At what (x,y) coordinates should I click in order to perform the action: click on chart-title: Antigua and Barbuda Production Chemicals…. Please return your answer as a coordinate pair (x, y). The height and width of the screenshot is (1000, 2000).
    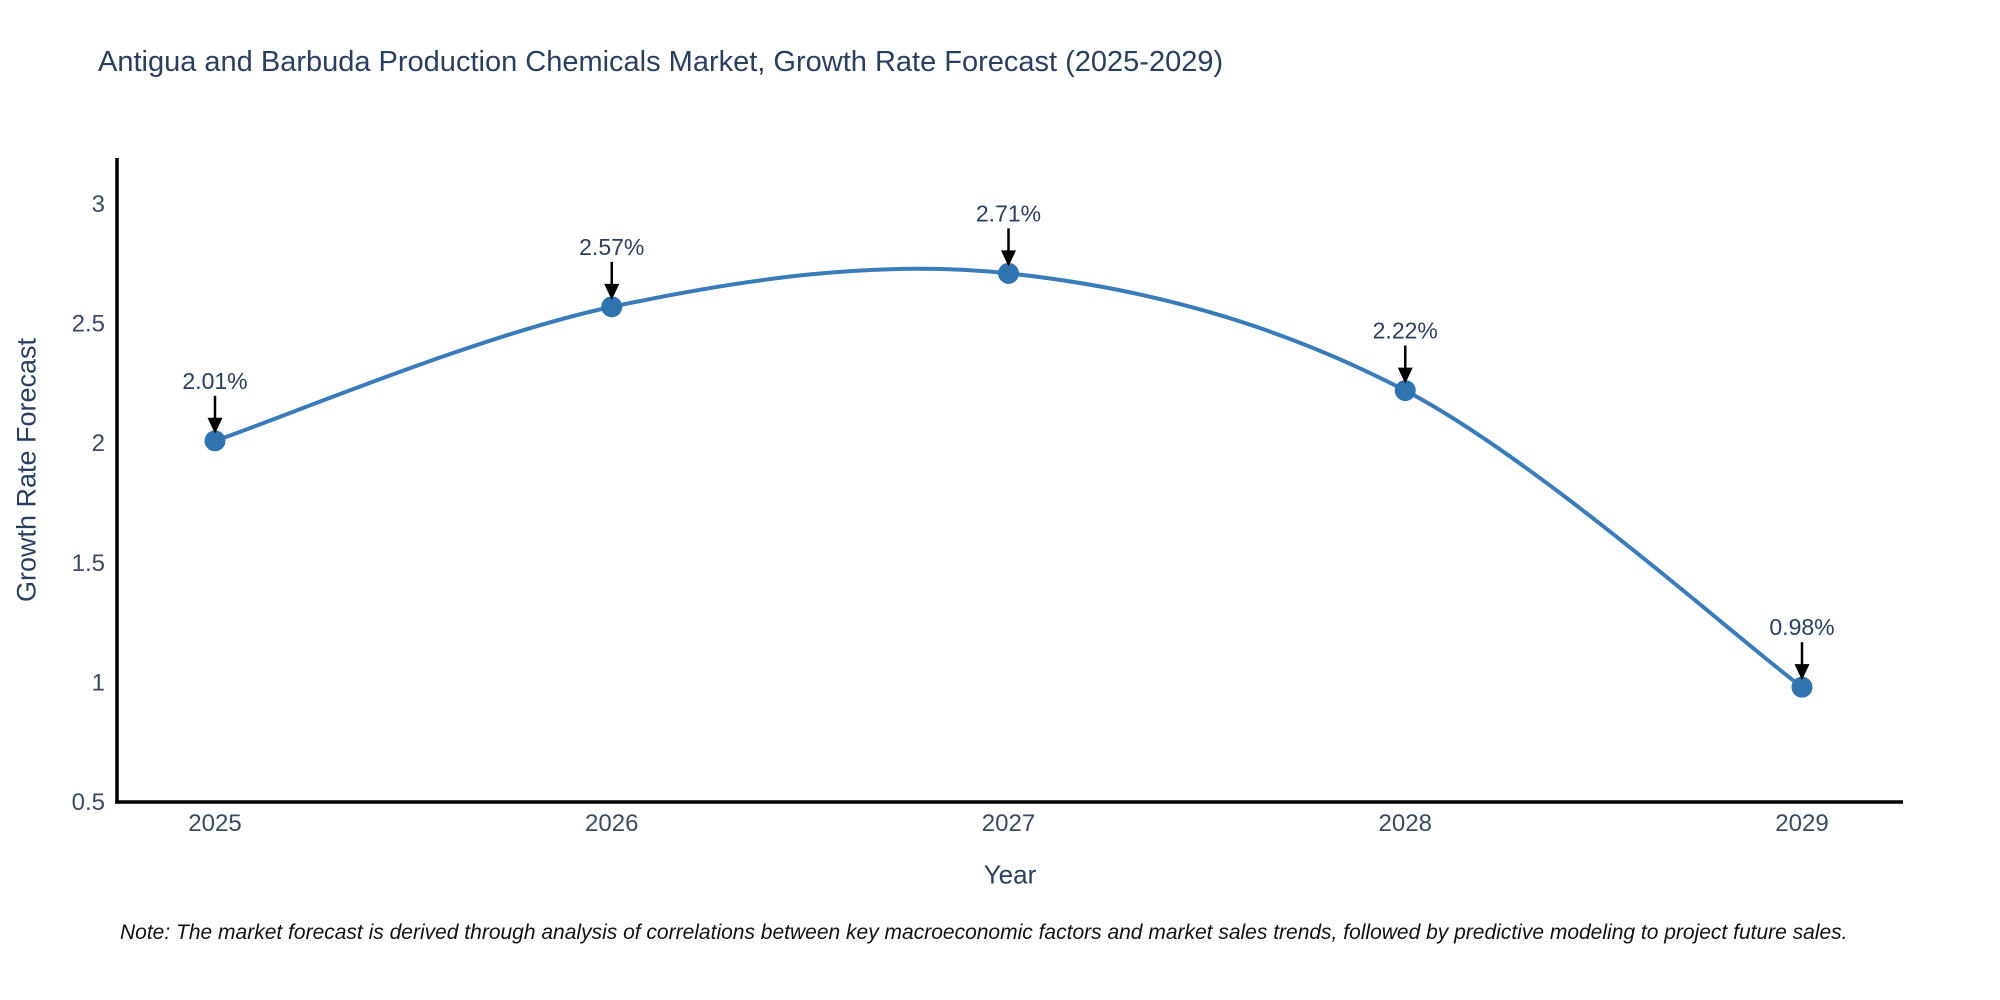
    Looking at the image, I should click on (661, 62).